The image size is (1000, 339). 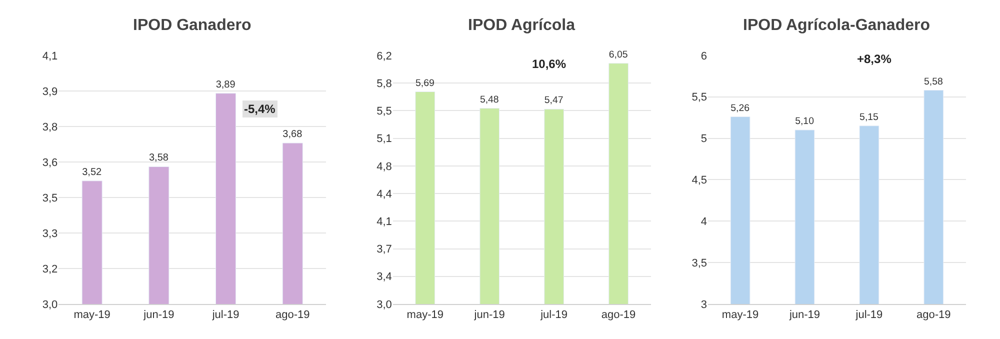 What do you see at coordinates (384, 84) in the screenshot?
I see `y-tick-label: 5,8` at bounding box center [384, 84].